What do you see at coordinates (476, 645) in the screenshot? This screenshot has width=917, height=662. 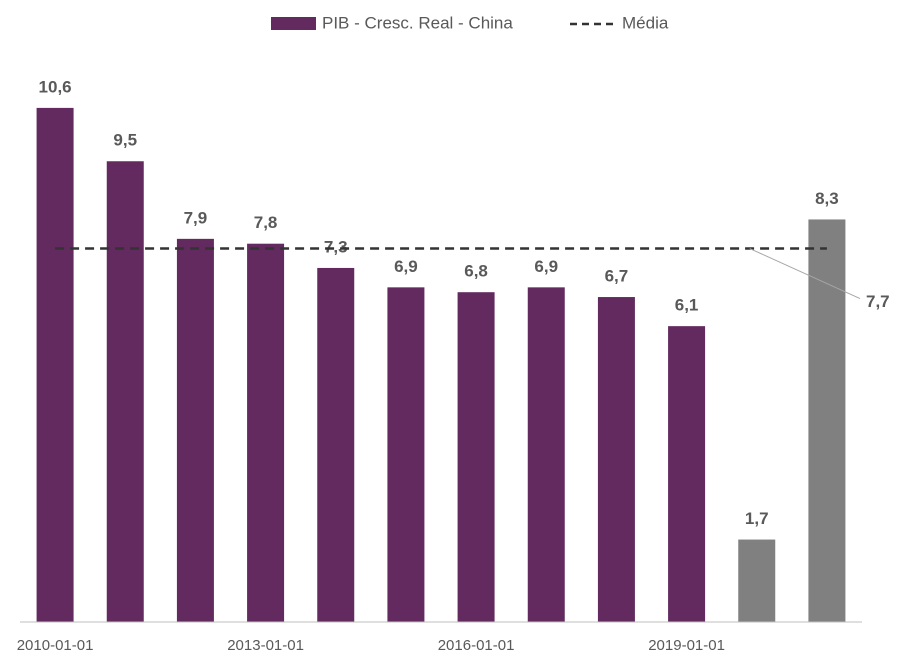 I see `x-tick-label: 2016-01-01` at bounding box center [476, 645].